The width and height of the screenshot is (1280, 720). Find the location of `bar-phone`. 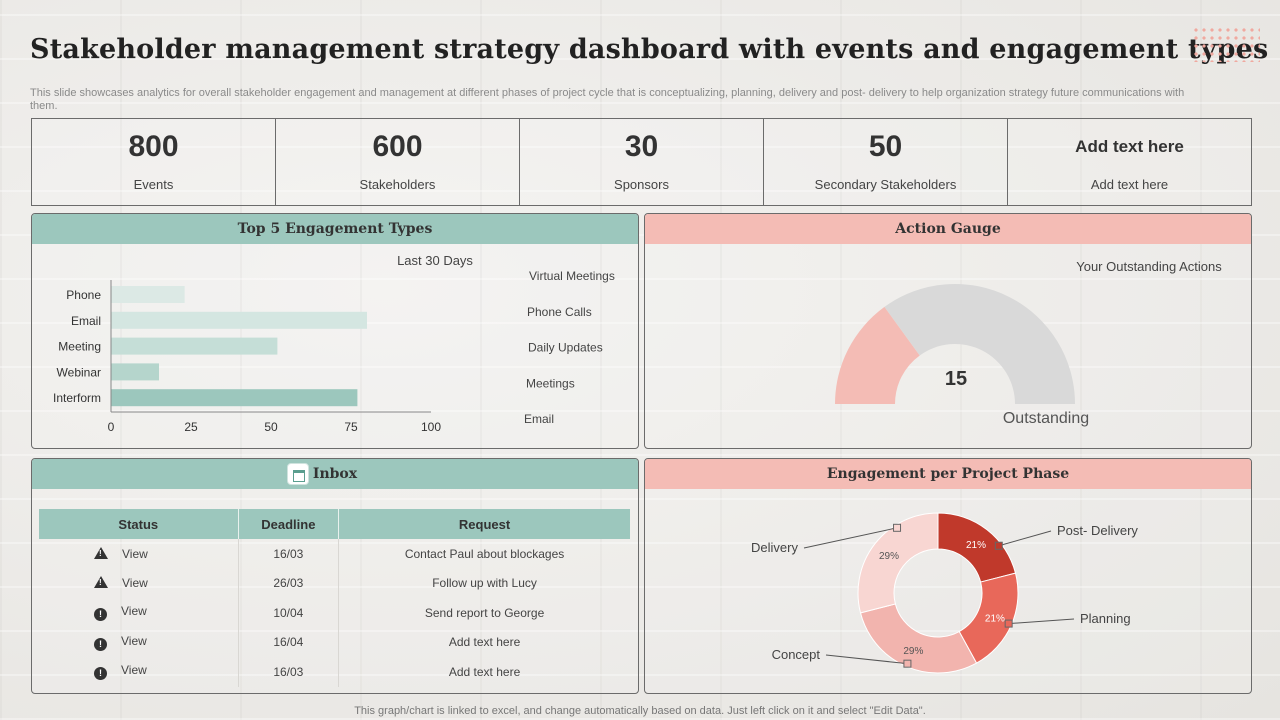

bar-phone is located at coordinates (148, 294).